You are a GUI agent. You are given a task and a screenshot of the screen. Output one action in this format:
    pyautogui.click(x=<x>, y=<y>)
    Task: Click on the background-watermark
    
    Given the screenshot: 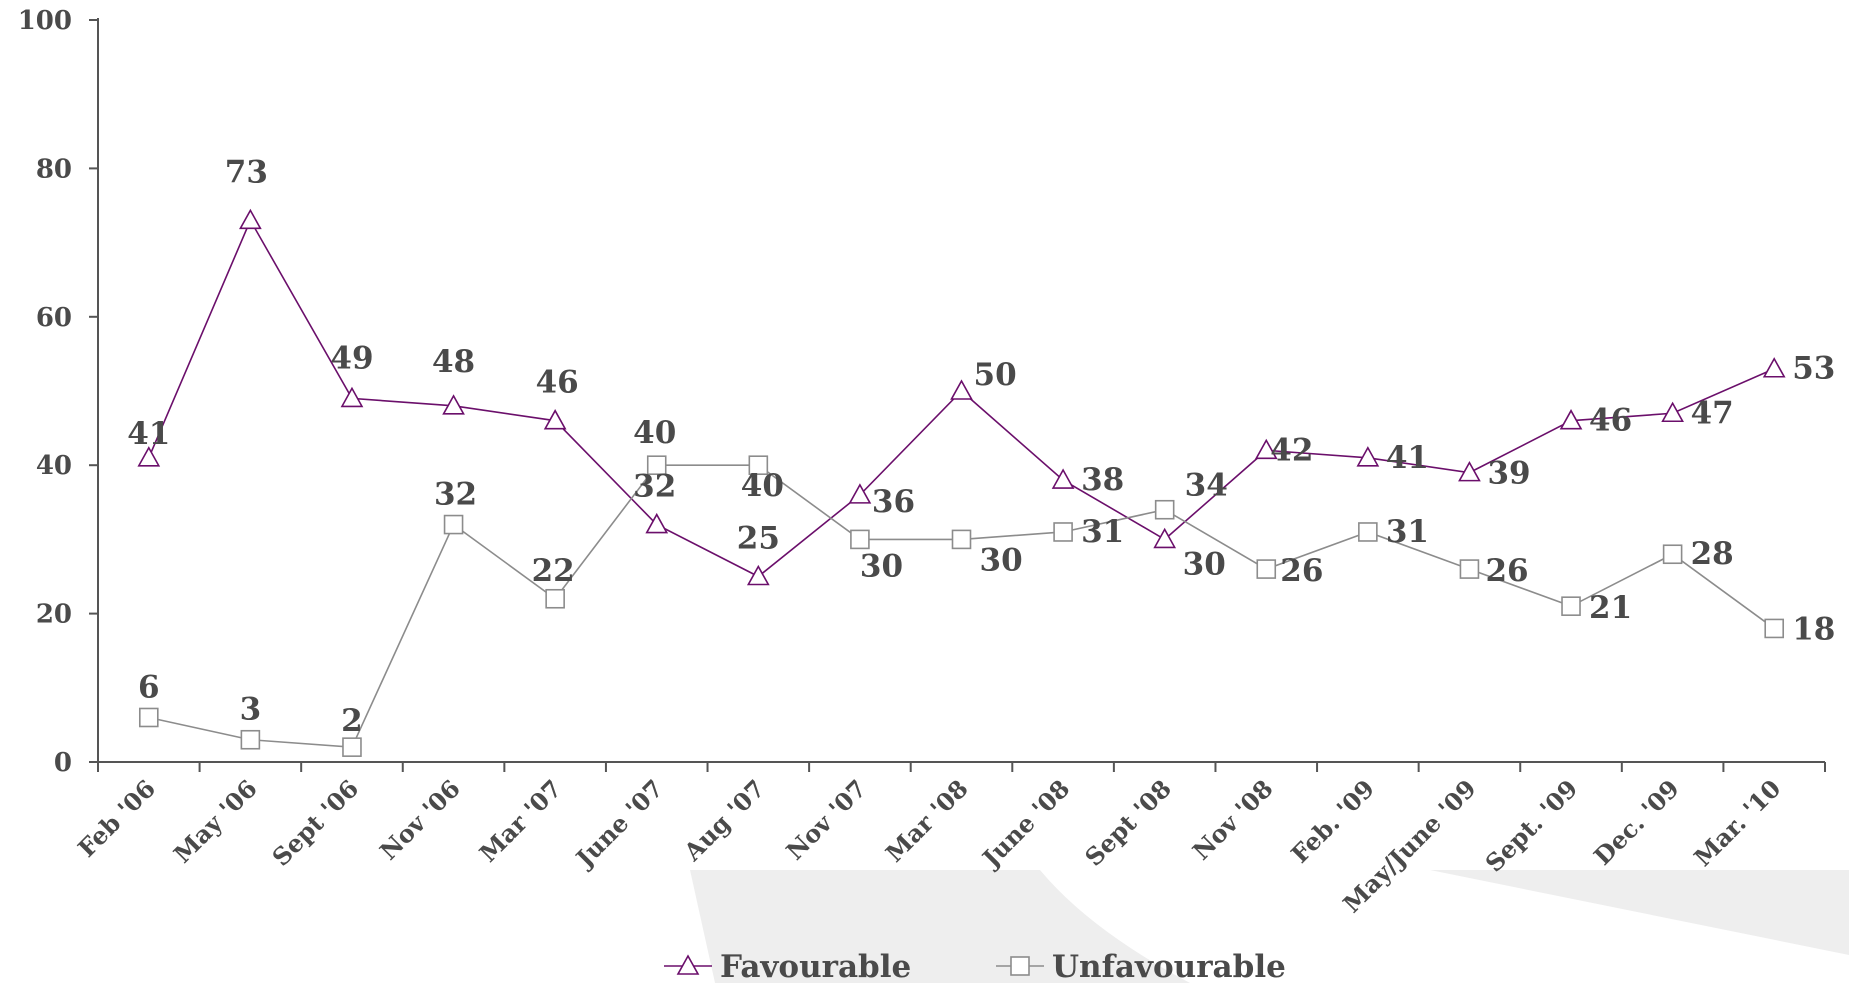 What is the action you would take?
    pyautogui.click(x=1269, y=926)
    